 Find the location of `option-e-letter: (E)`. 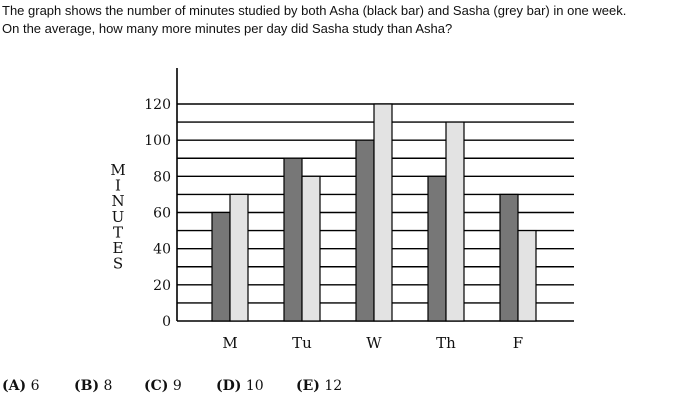

option-e-letter: (E) is located at coordinates (308, 386).